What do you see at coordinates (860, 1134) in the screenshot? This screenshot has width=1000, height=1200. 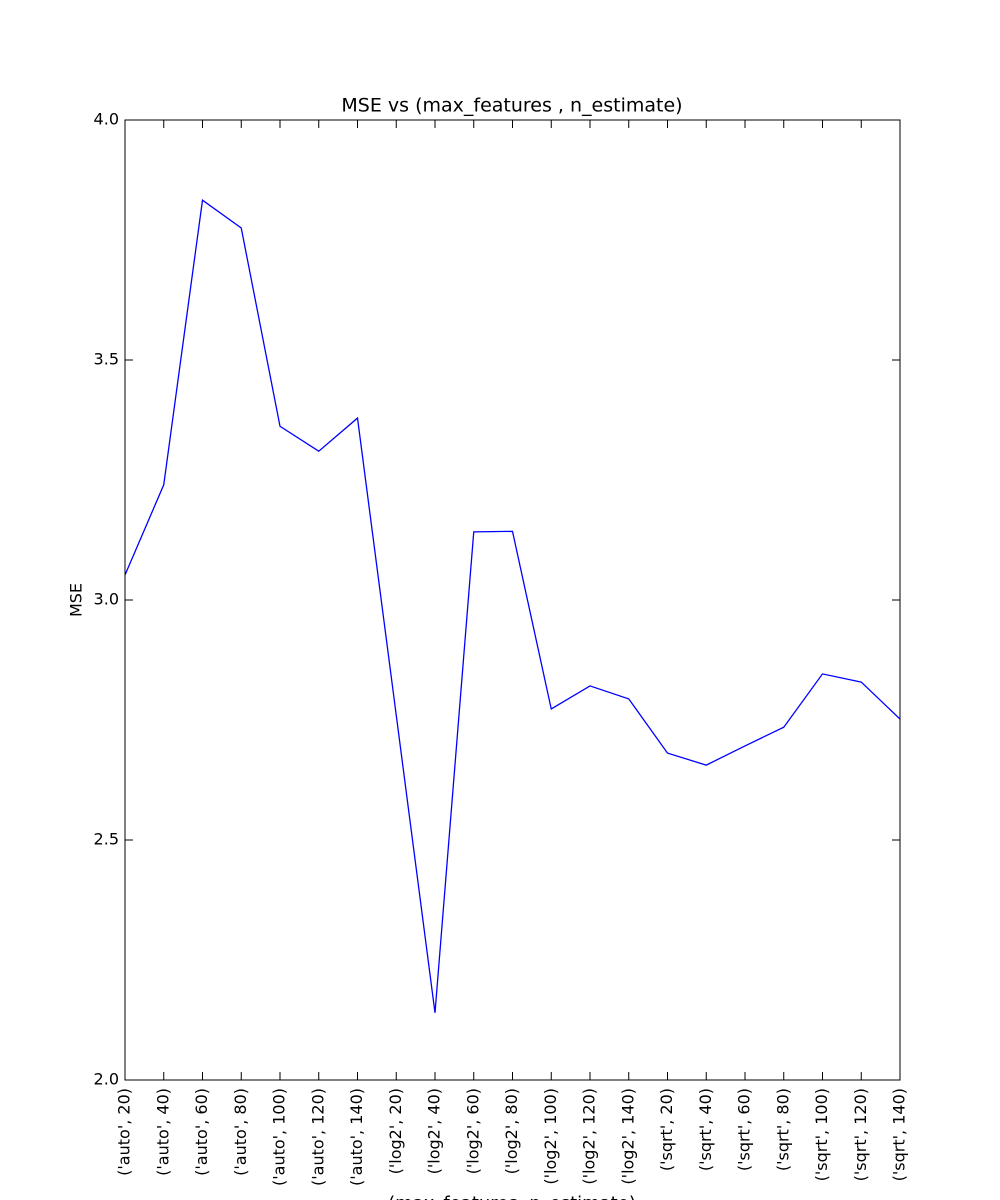 I see `x-tick-label: ('sqrt', 120)` at bounding box center [860, 1134].